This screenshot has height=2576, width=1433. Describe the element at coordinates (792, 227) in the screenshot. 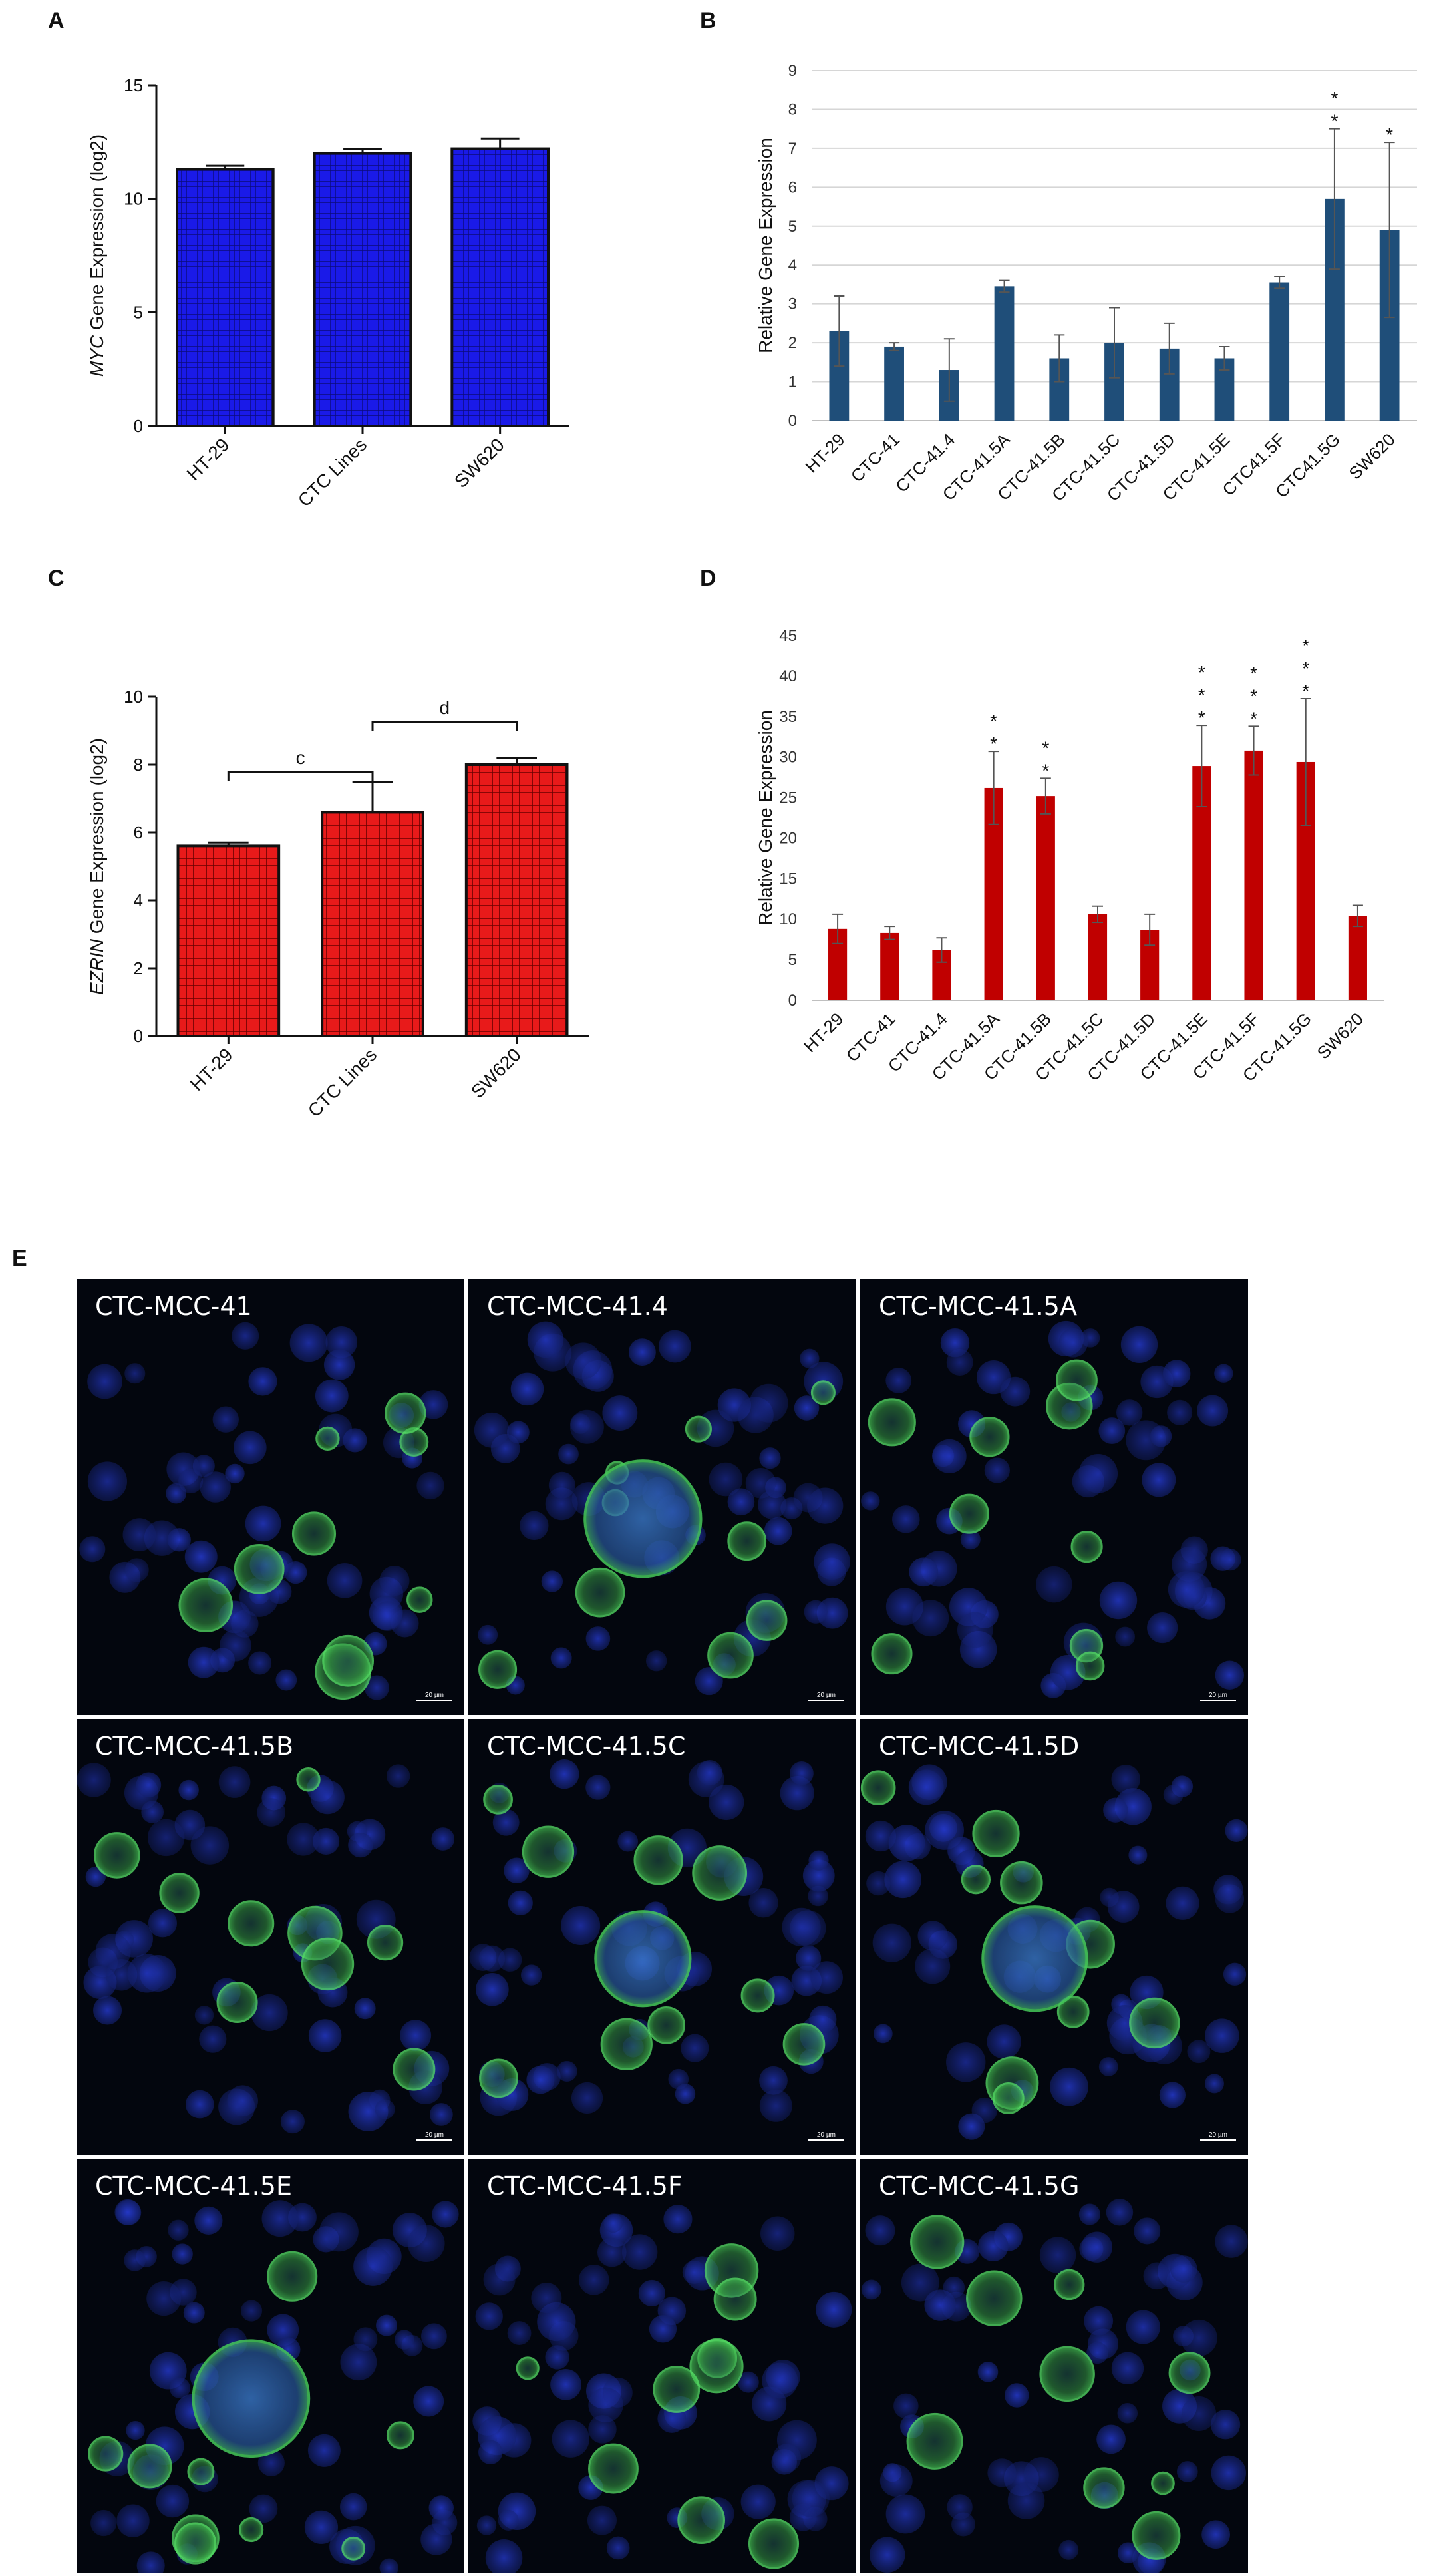

I see `y-tick-label: 5` at that location.